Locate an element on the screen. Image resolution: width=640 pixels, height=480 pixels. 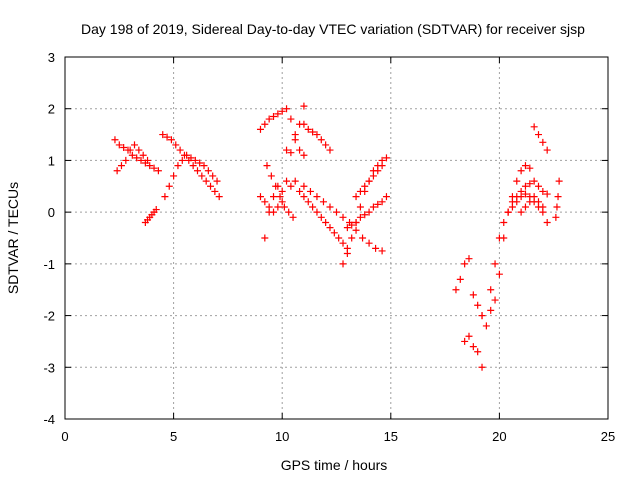
y-tick-label: 2 is located at coordinates (51, 109).